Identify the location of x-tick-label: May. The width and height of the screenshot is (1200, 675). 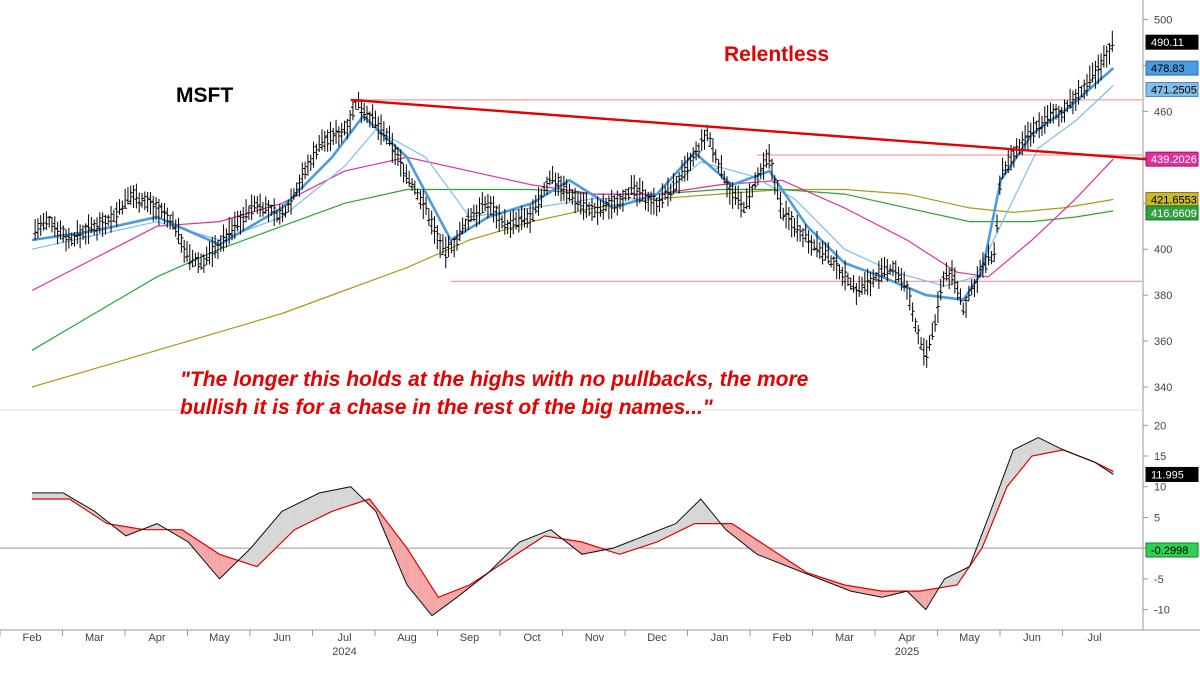
(219, 638).